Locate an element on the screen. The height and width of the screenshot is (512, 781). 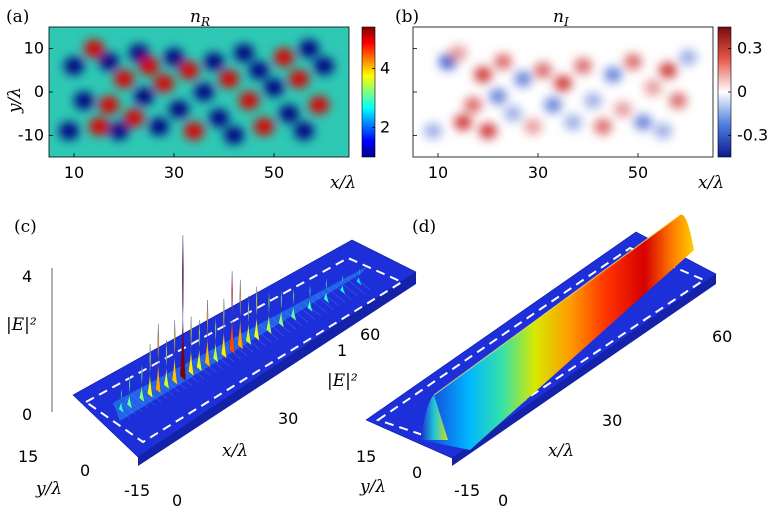
panel-c-xtick-30: 30 is located at coordinates (288, 418).